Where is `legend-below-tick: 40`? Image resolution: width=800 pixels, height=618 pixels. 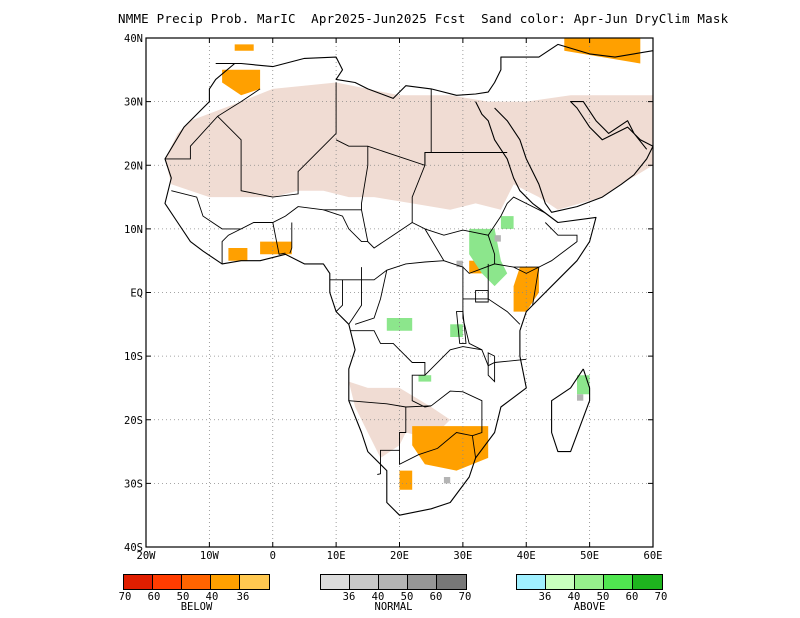 legend-below-tick: 40 is located at coordinates (212, 597).